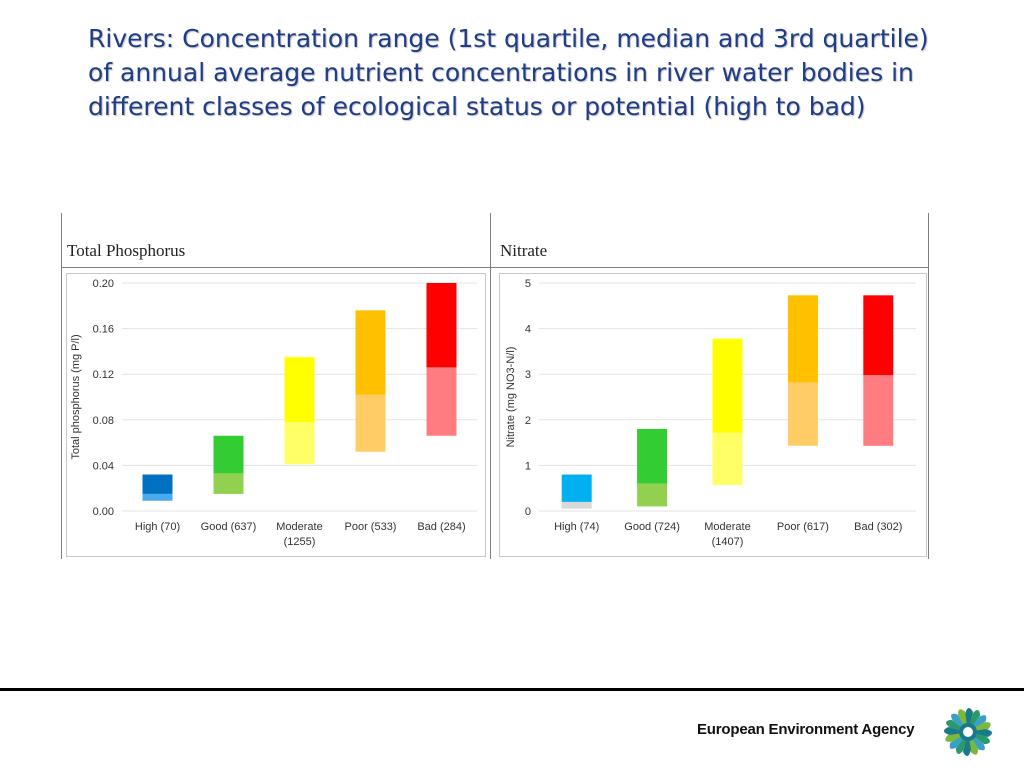 Image resolution: width=1024 pixels, height=768 pixels. I want to click on x-tick-label: High (70), so click(157, 527).